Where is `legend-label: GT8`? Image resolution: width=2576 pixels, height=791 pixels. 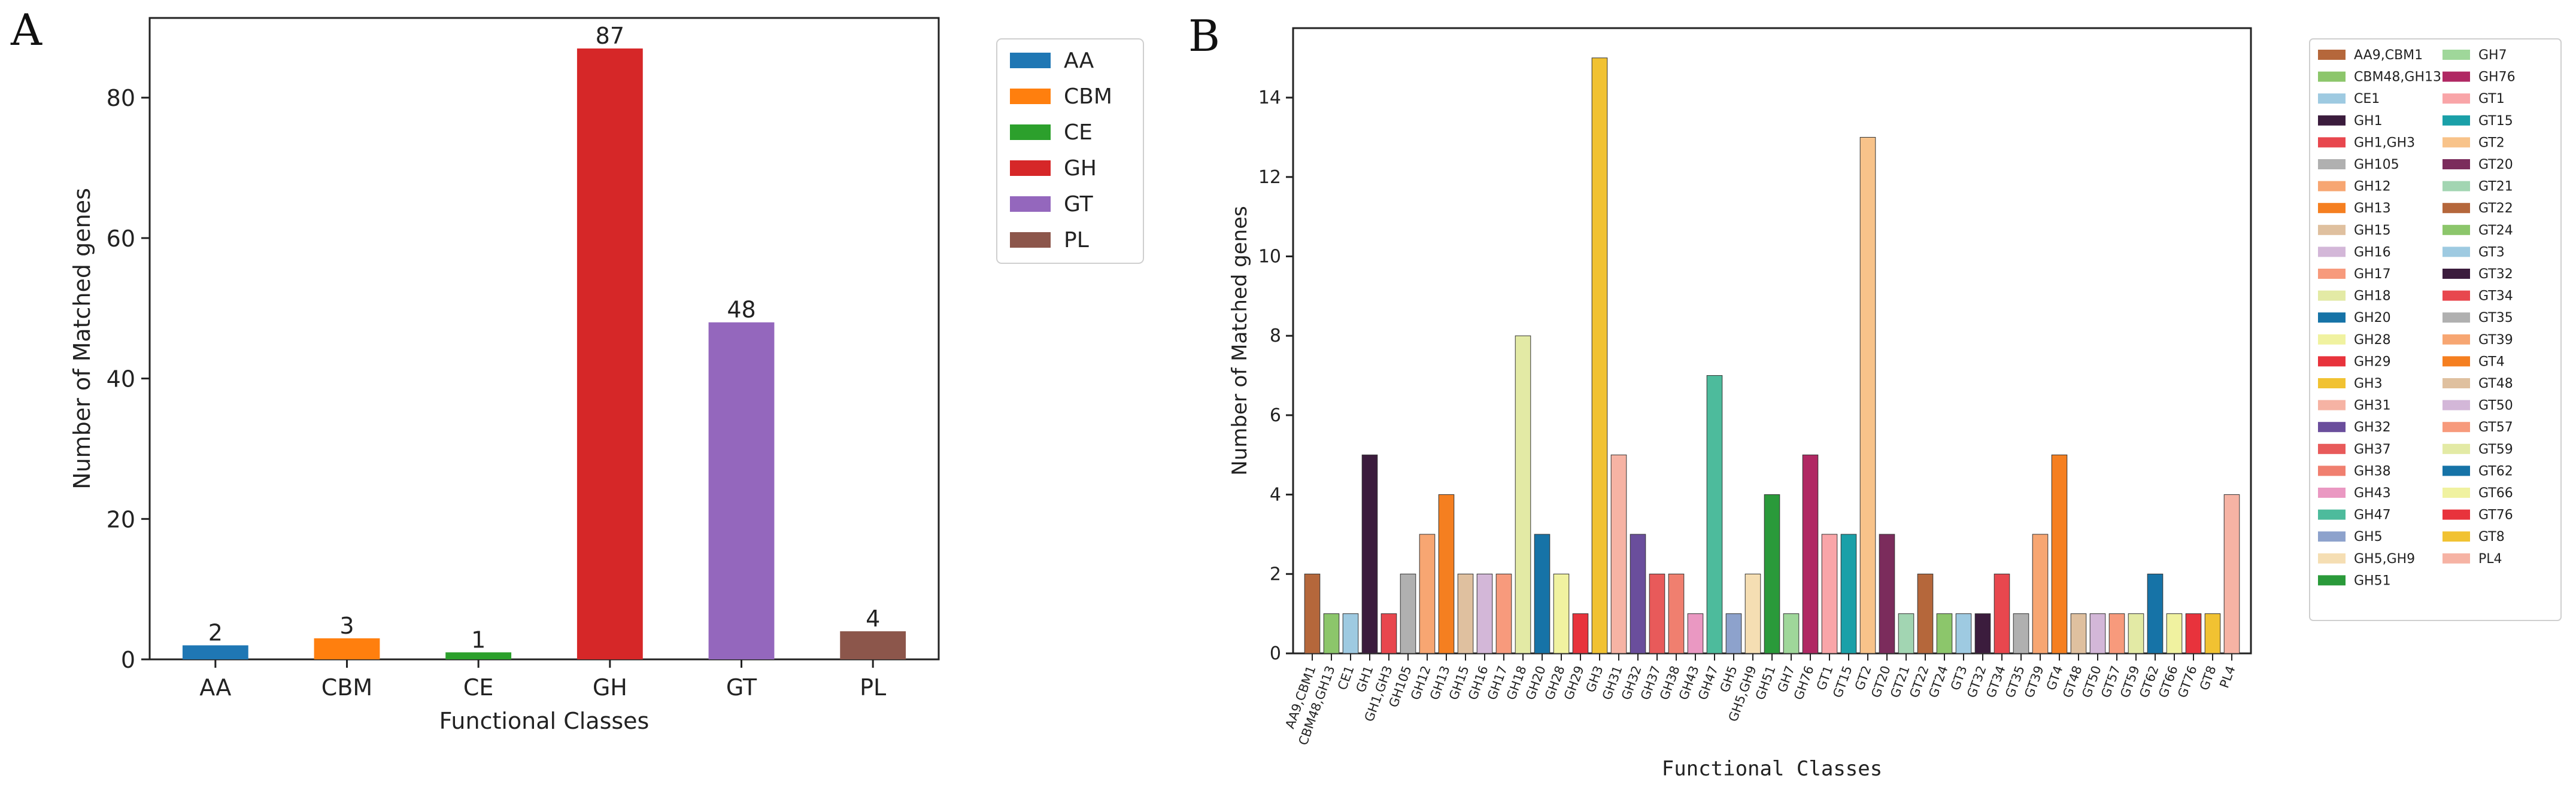 legend-label: GT8 is located at coordinates (2491, 537).